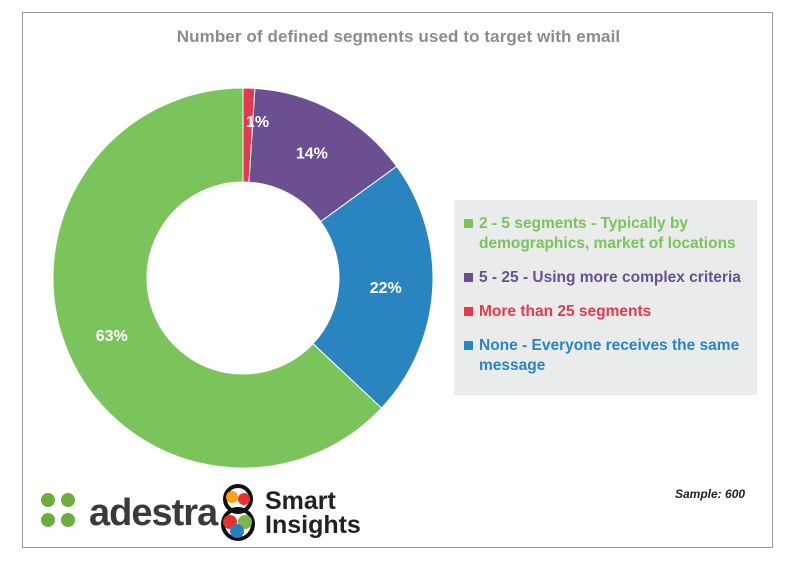  Describe the element at coordinates (312, 154) in the screenshot. I see `slice-label-1: 14%` at that location.